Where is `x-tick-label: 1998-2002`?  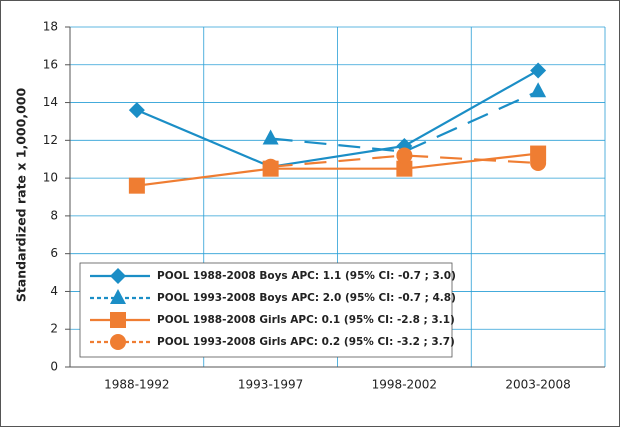
x-tick-label: 1998-2002 is located at coordinates (404, 385).